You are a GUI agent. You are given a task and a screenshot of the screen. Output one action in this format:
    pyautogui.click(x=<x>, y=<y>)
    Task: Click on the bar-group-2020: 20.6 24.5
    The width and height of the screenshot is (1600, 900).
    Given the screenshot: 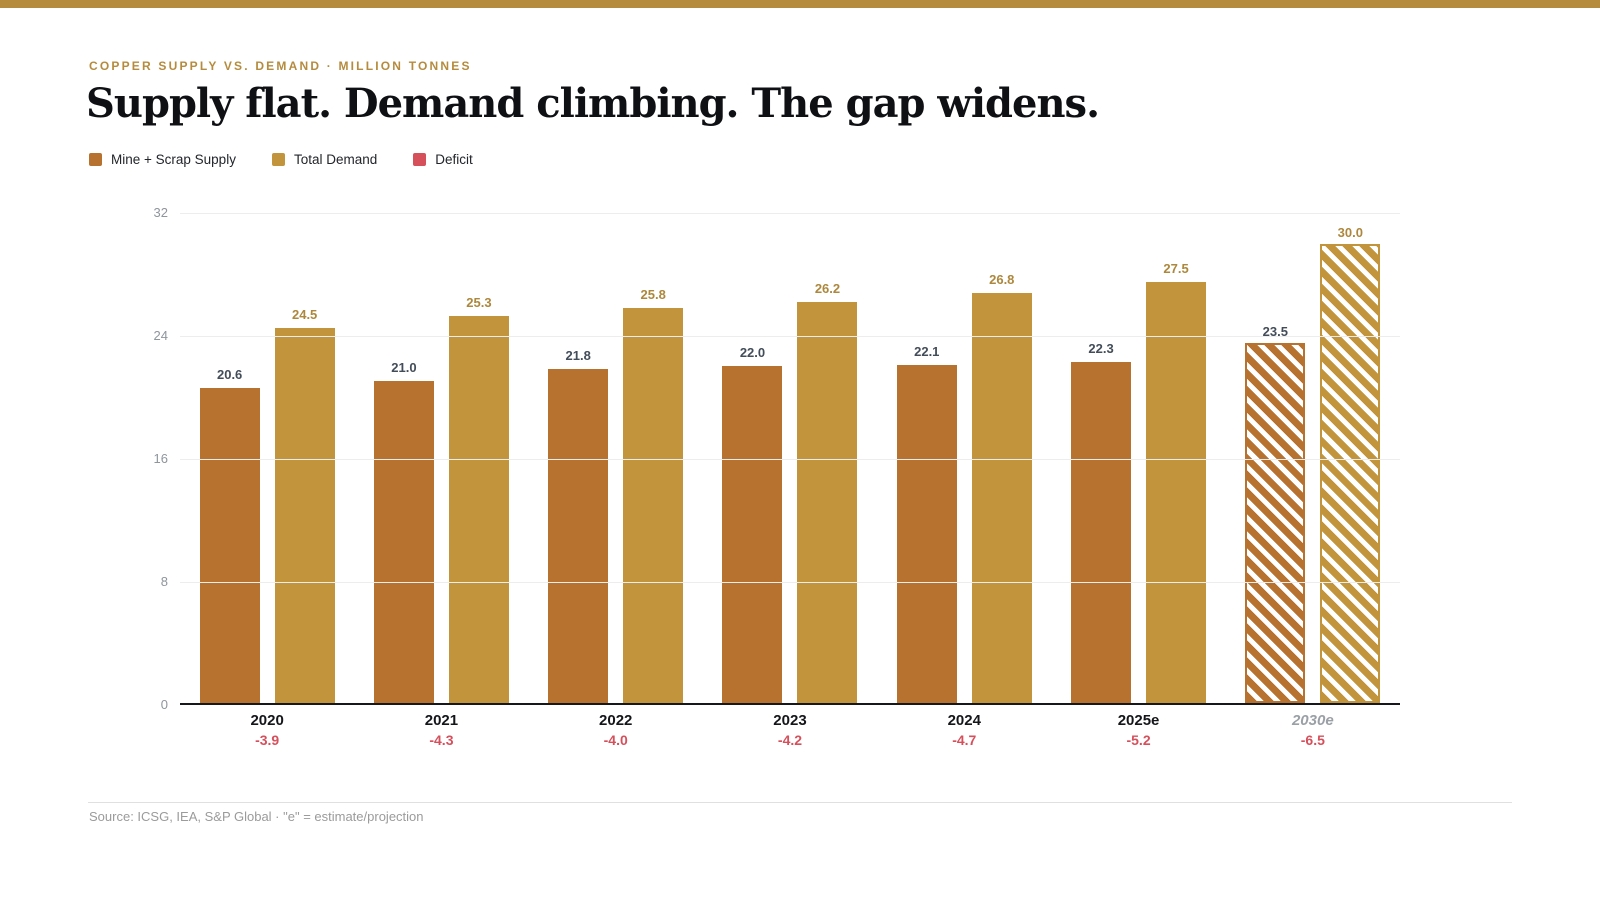 What is the action you would take?
    pyautogui.click(x=267, y=458)
    